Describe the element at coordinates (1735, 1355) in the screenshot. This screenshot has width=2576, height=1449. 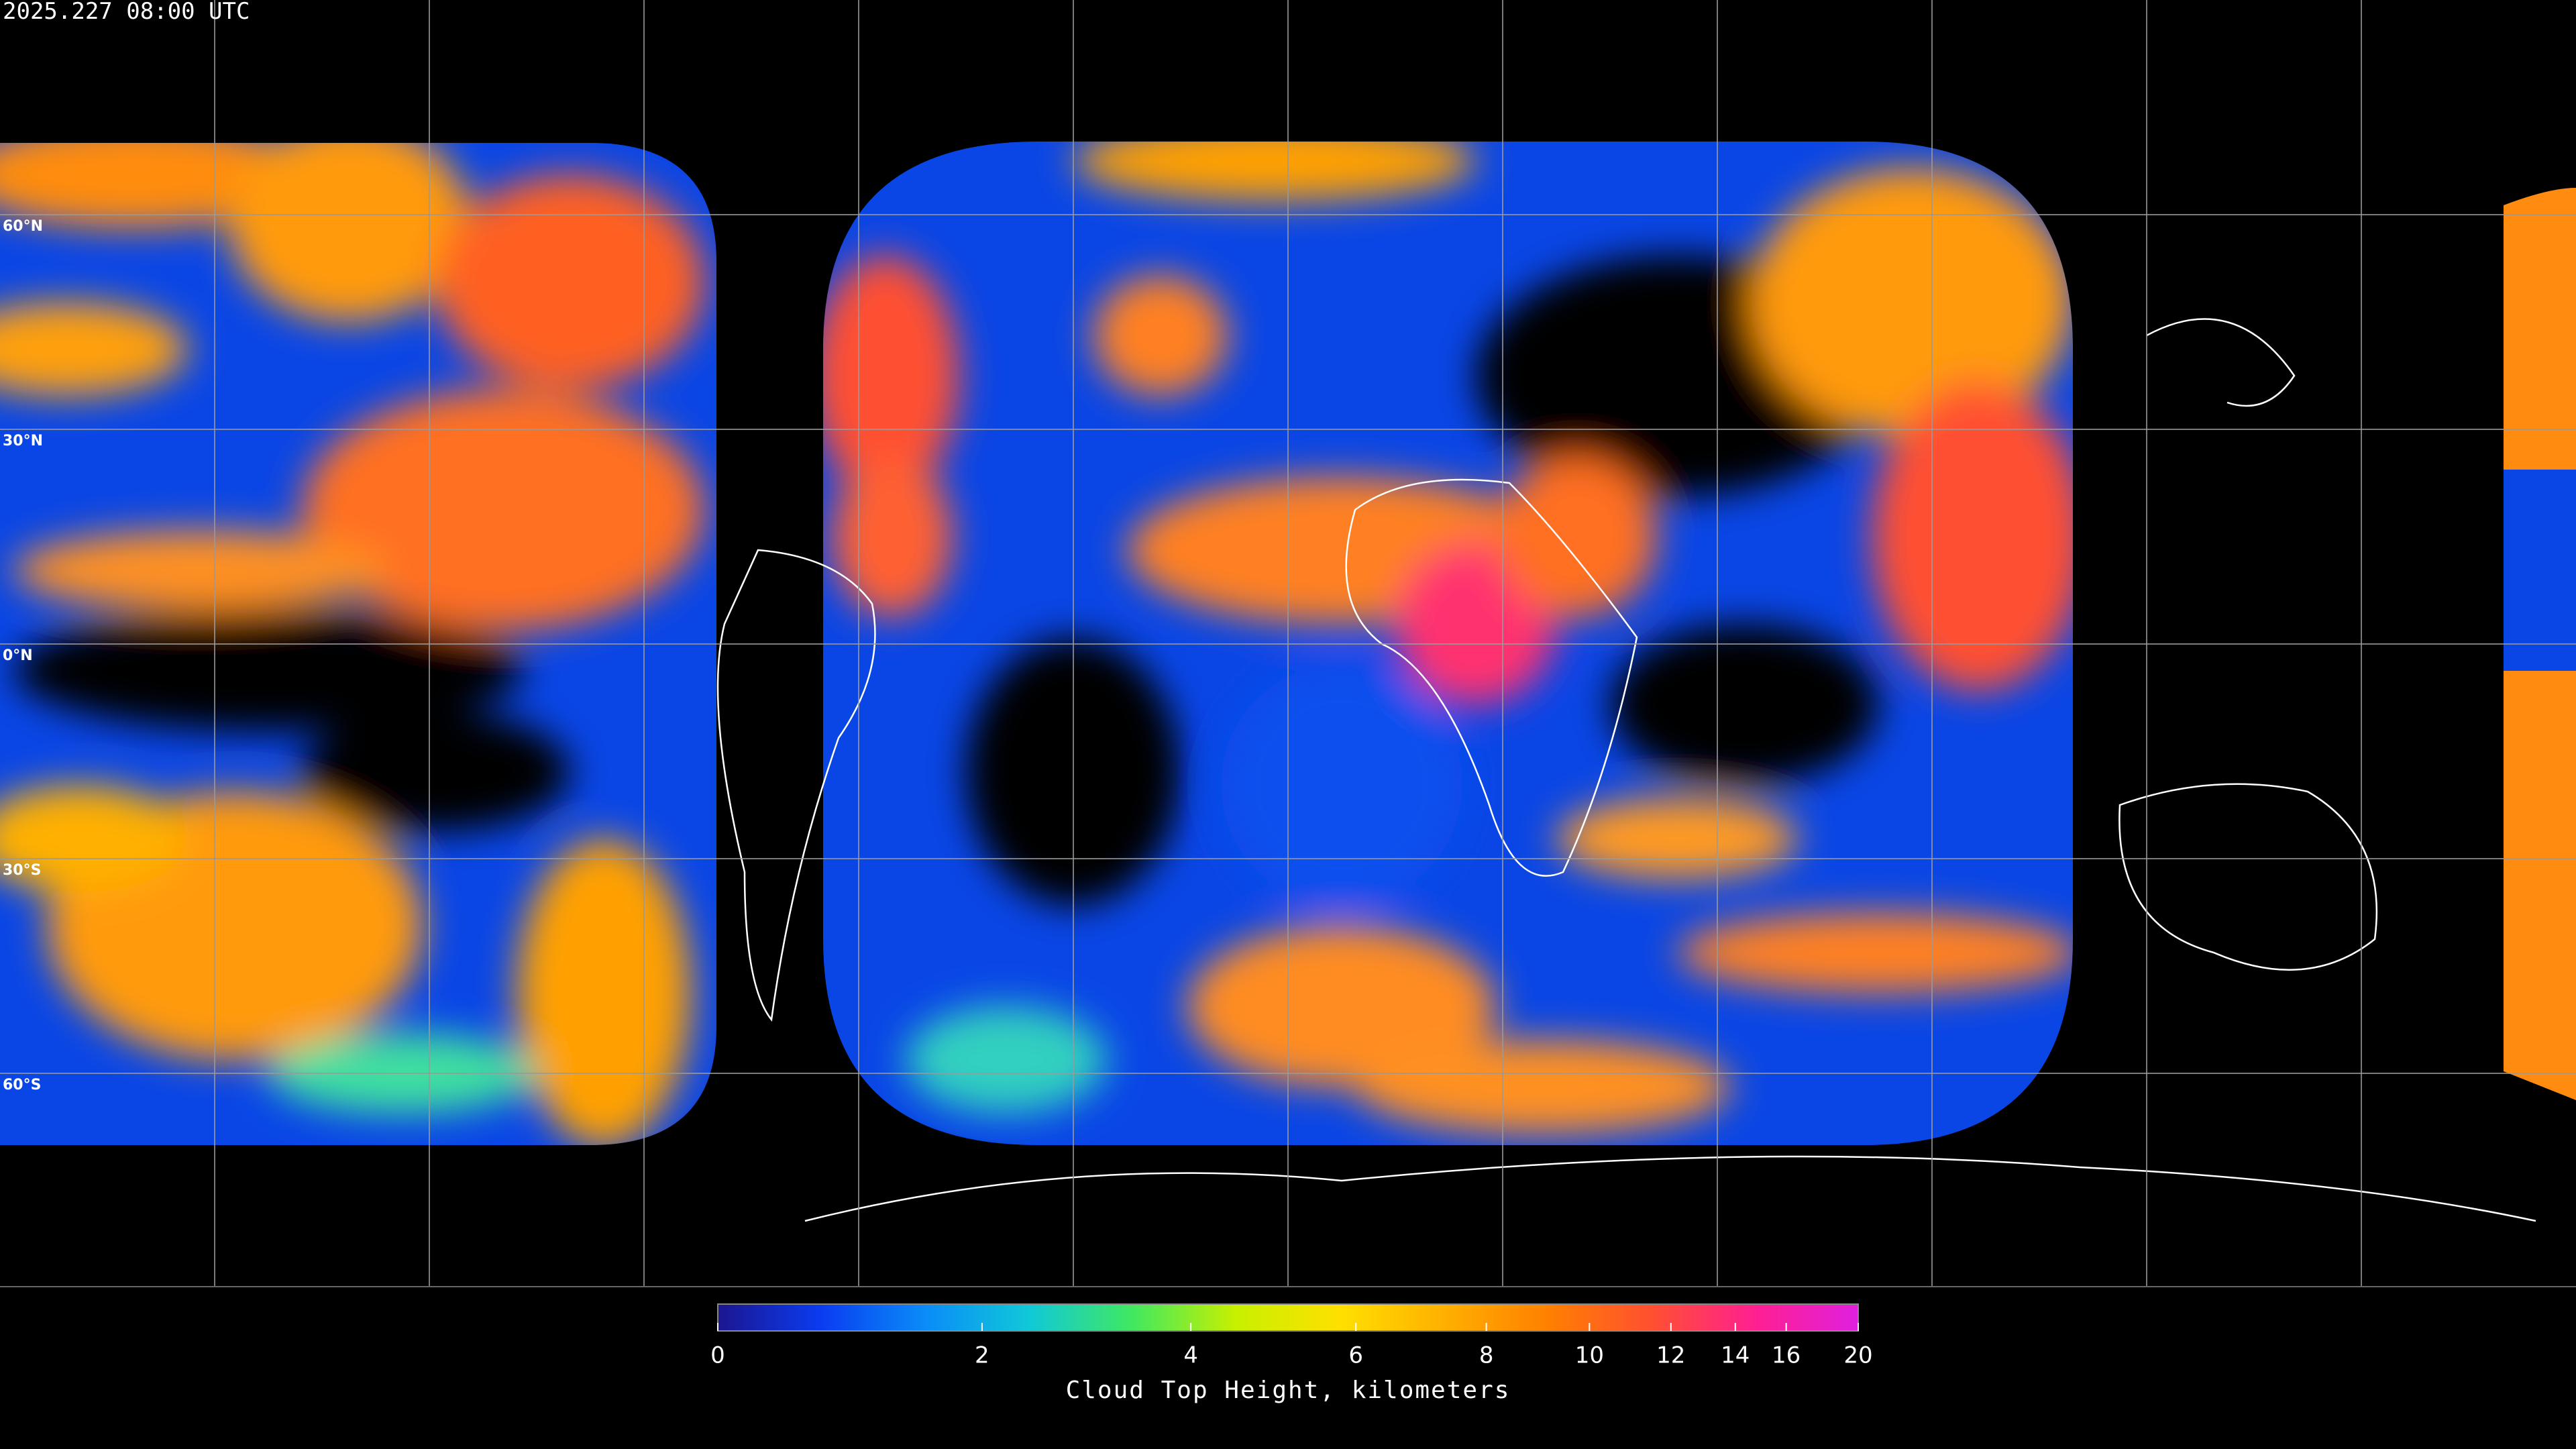
I see `colorbar-tick-label: 14` at that location.